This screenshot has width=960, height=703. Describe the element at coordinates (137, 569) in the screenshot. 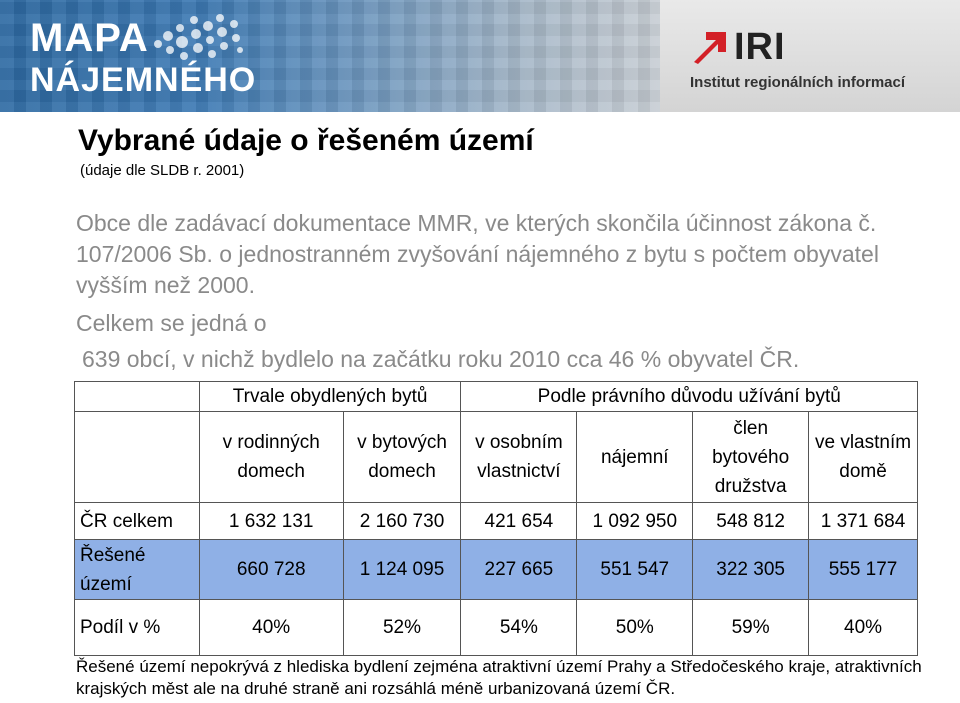

I see `row-label: Řešené území` at that location.